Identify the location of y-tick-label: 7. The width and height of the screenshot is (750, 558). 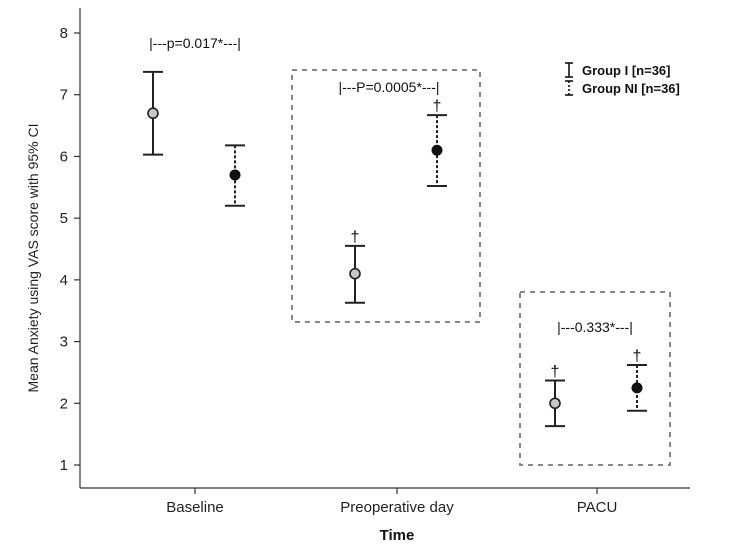
(64, 95).